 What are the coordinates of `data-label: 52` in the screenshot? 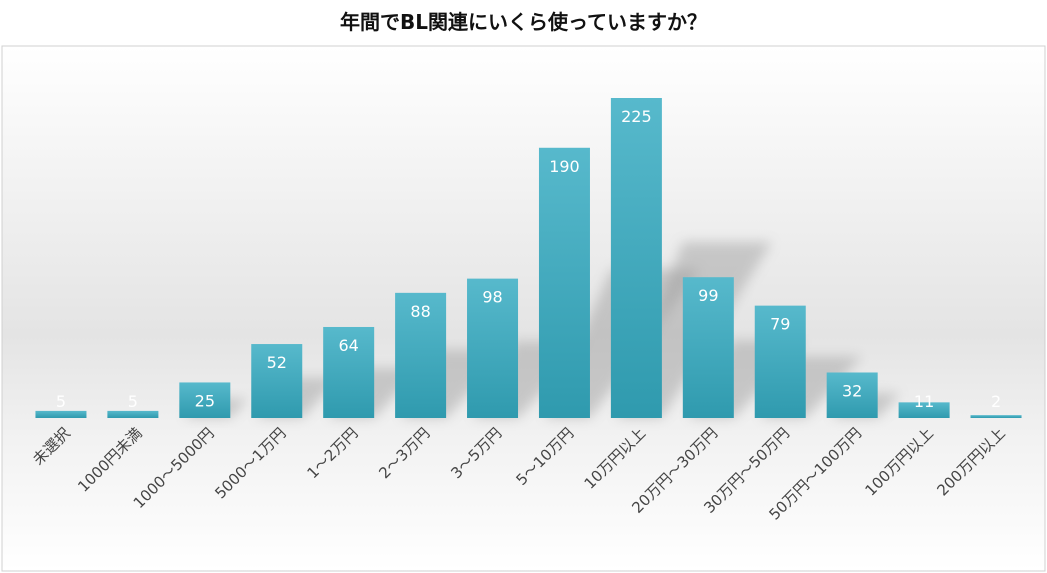 It's located at (277, 362).